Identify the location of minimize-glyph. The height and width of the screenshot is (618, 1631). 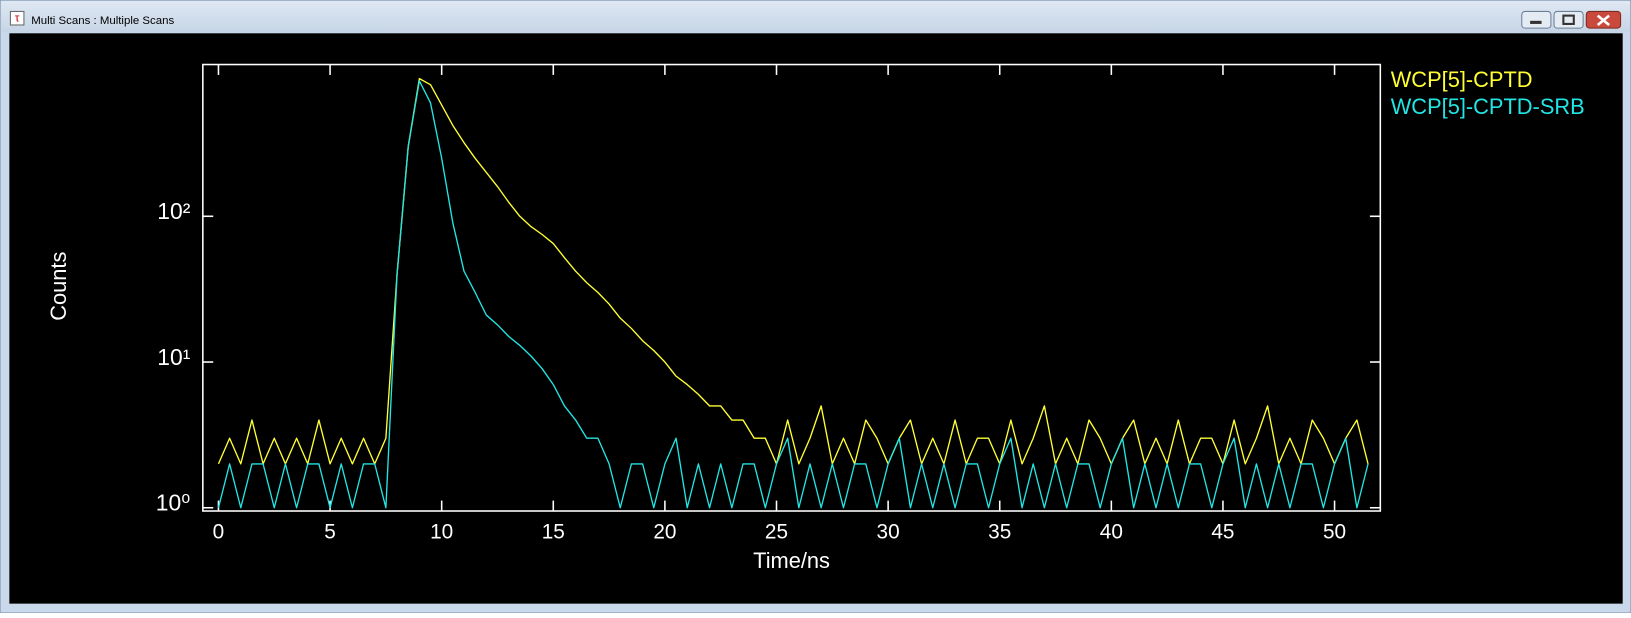
(1536, 22).